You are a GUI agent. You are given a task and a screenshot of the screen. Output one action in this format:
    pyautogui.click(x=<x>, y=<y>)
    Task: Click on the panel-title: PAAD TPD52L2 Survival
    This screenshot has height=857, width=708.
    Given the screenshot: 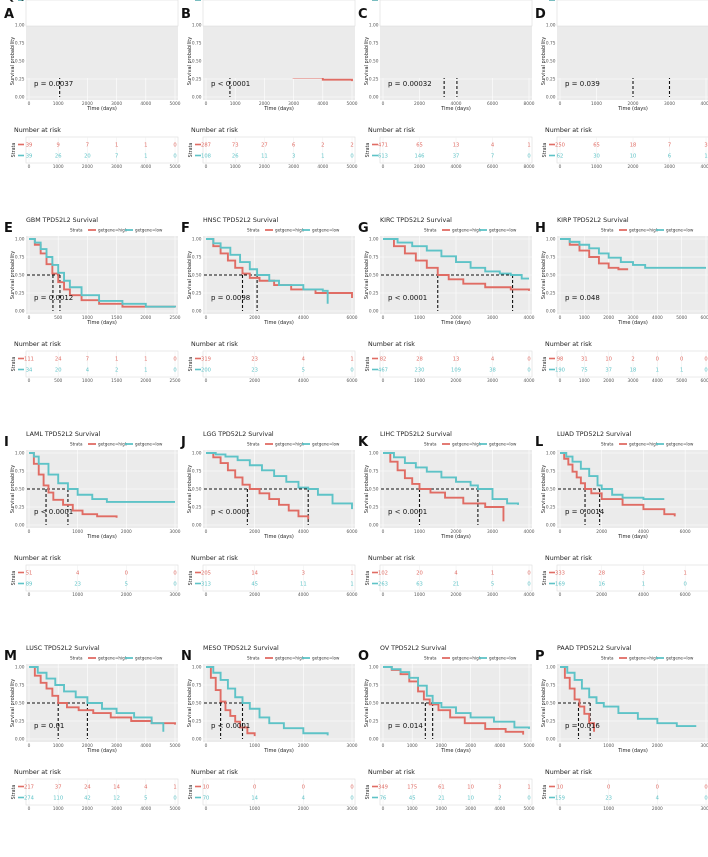 What is the action you would take?
    pyautogui.click(x=594, y=648)
    